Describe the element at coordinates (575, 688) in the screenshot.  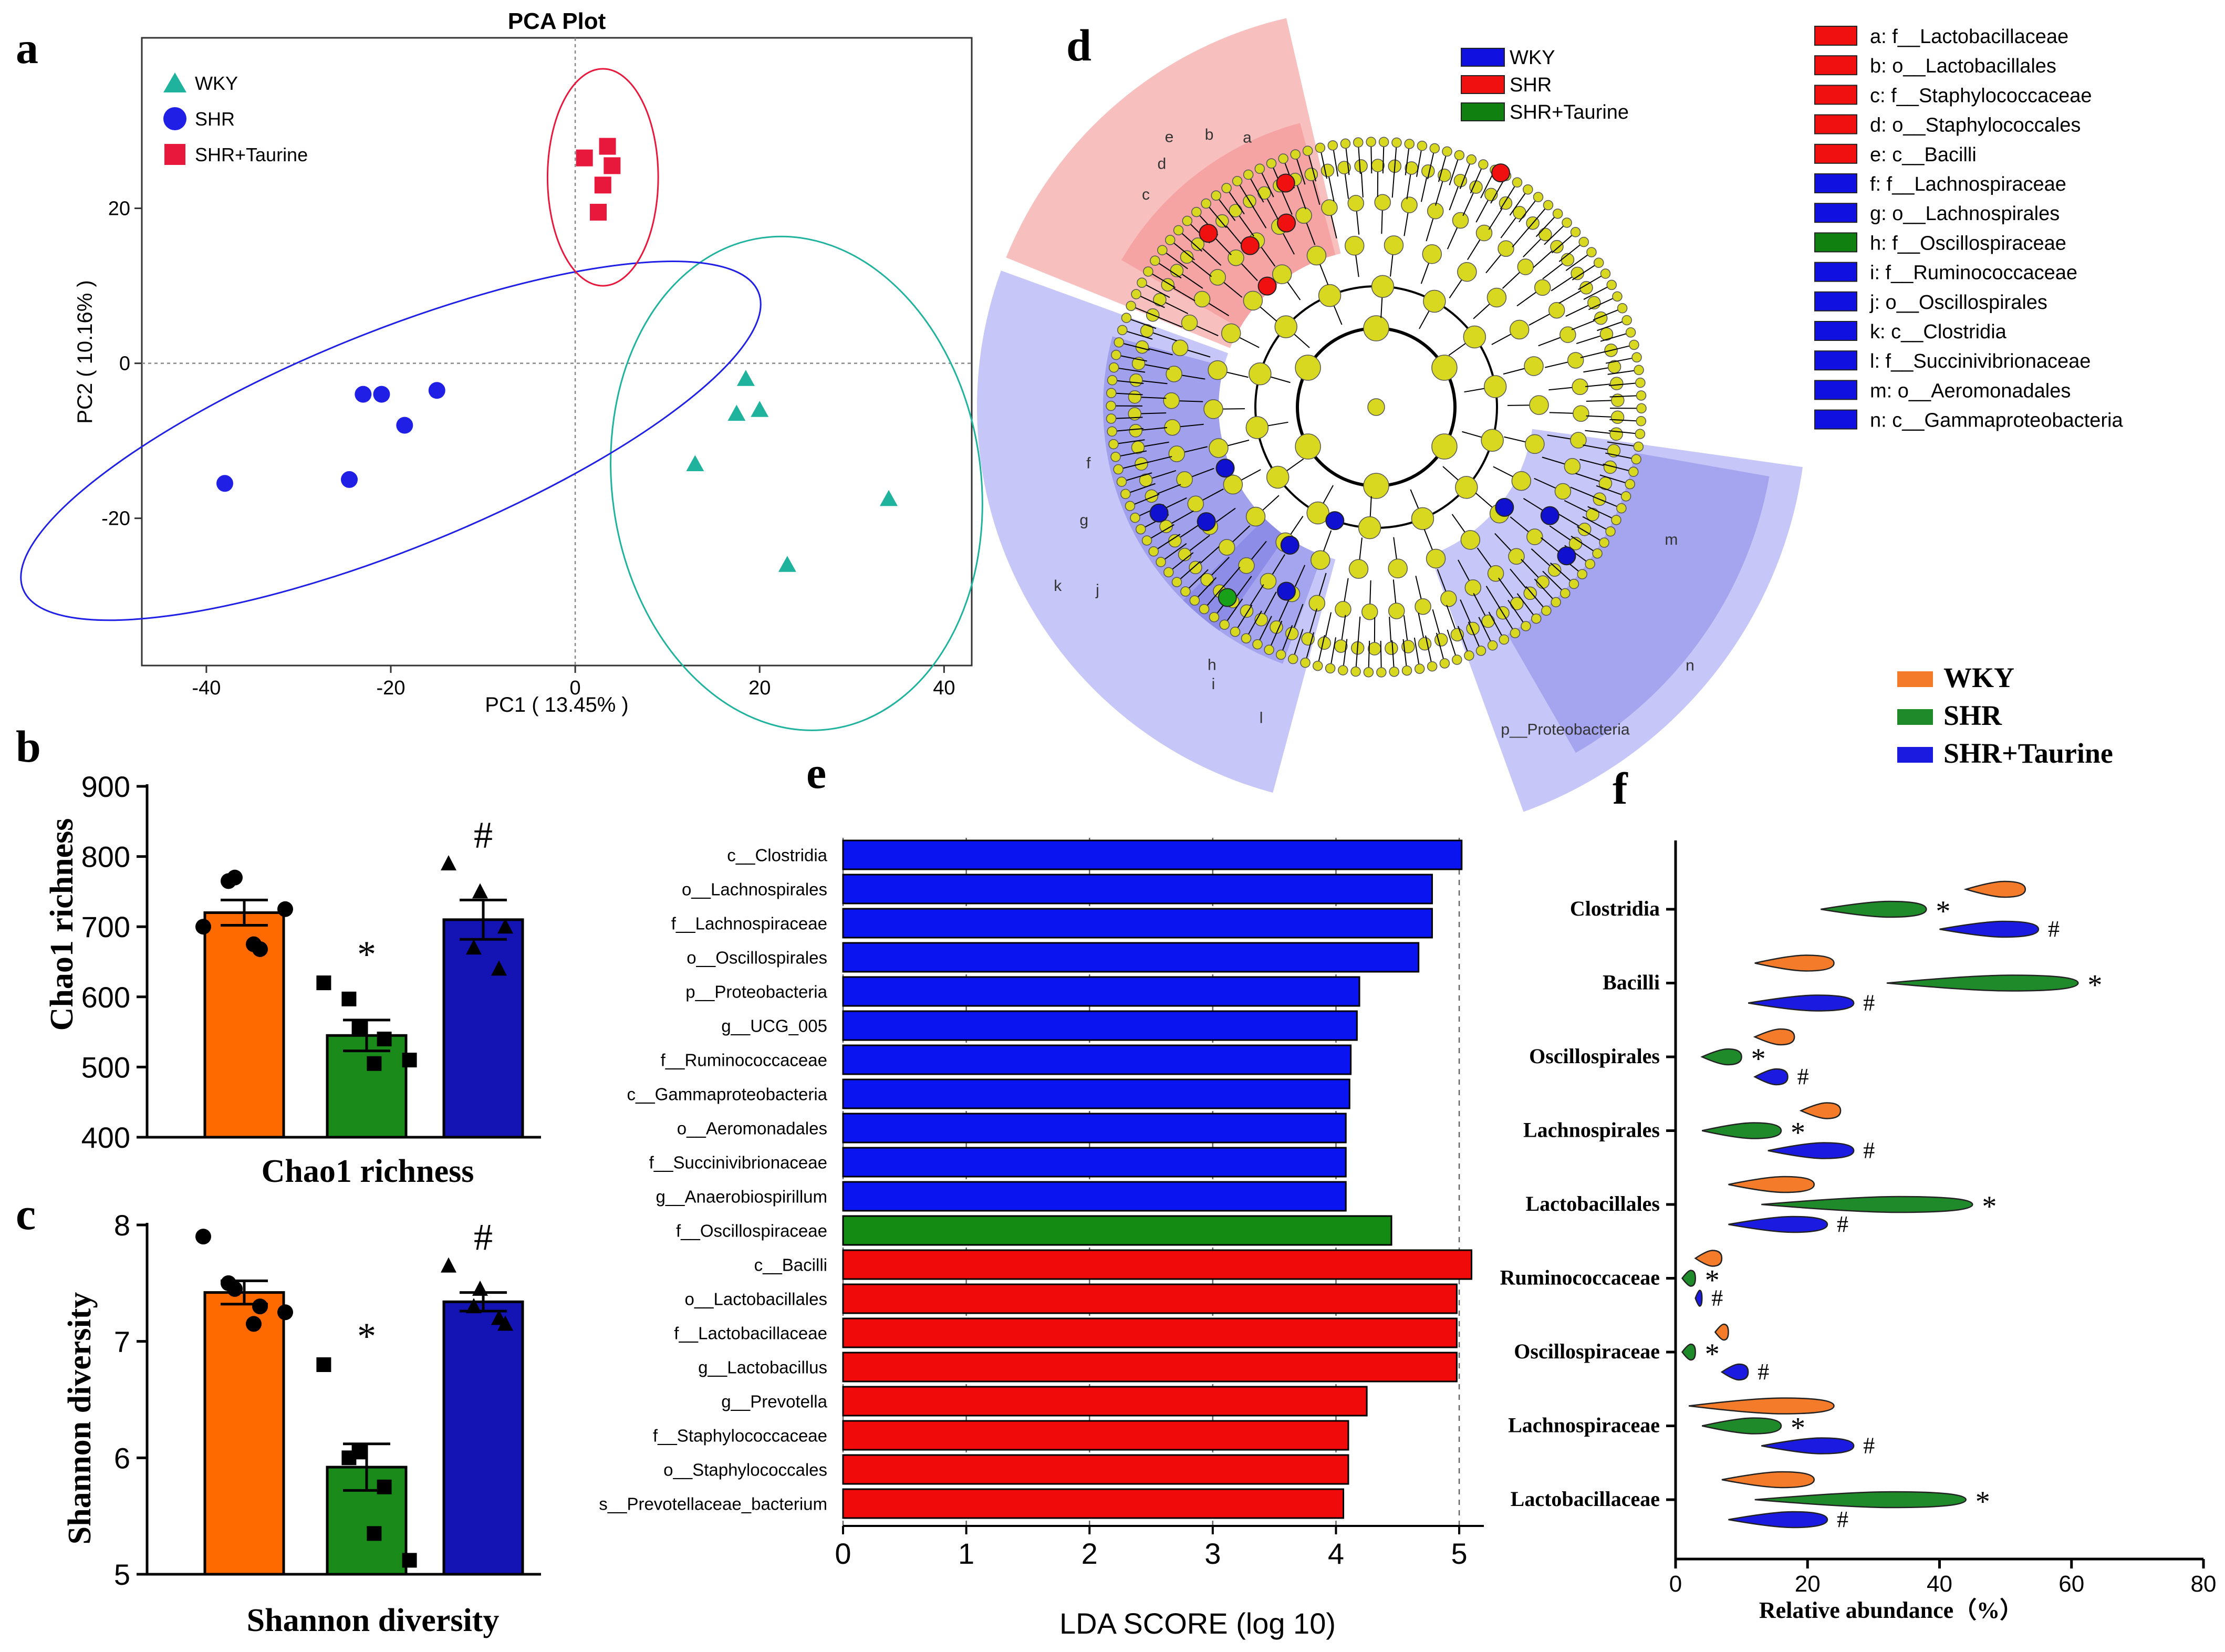
I see `pca-xtick-label: 0` at that location.